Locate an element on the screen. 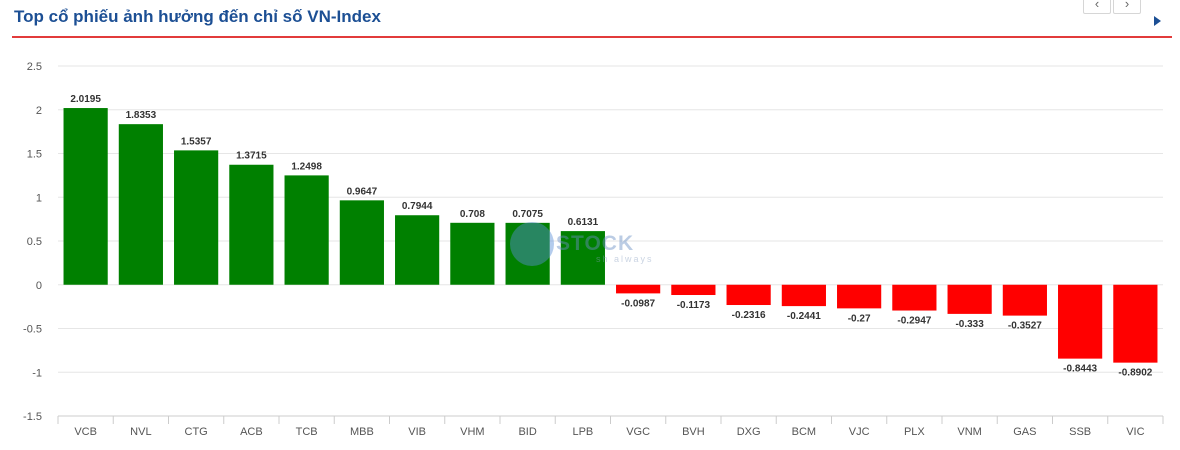  x-tick-label: PLX is located at coordinates (914, 432).